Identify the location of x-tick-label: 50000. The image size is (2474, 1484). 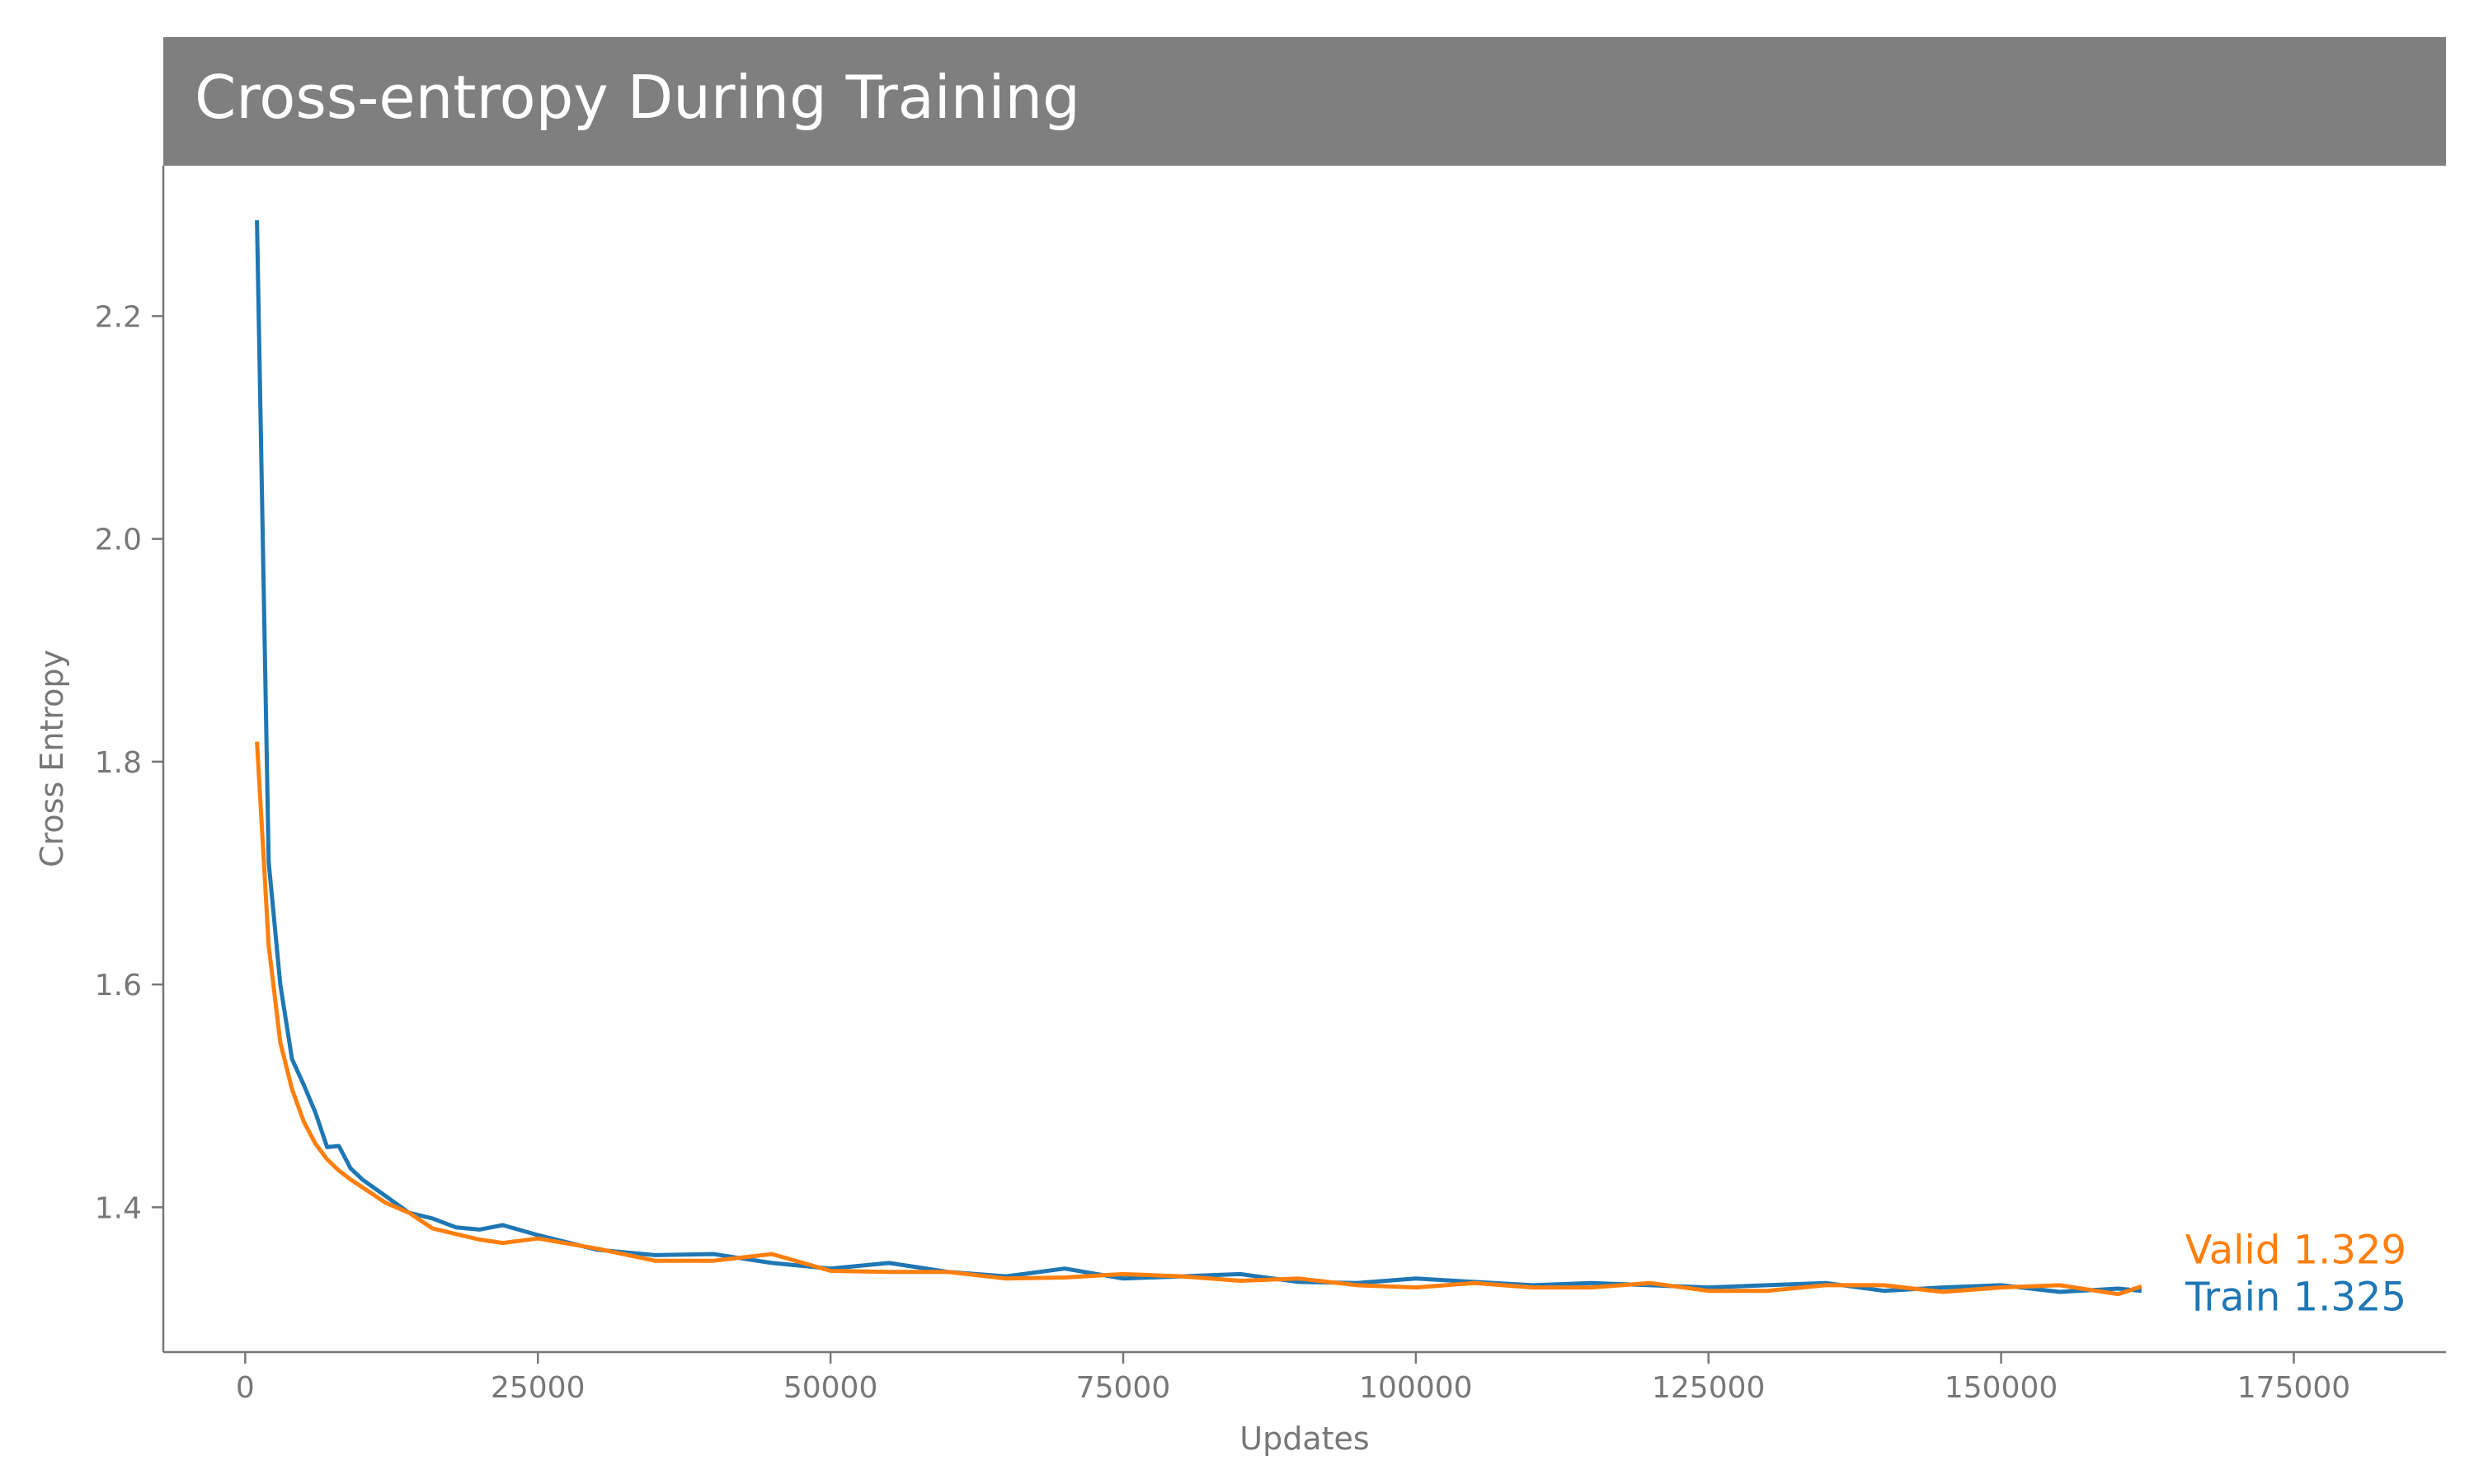
(830, 1388).